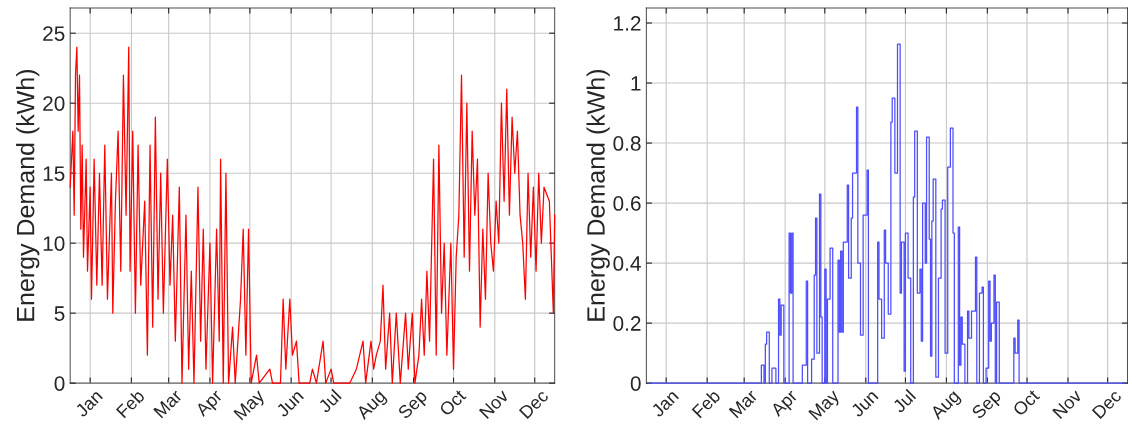  What do you see at coordinates (59, 313) in the screenshot?
I see `y-tick-label: 5` at bounding box center [59, 313].